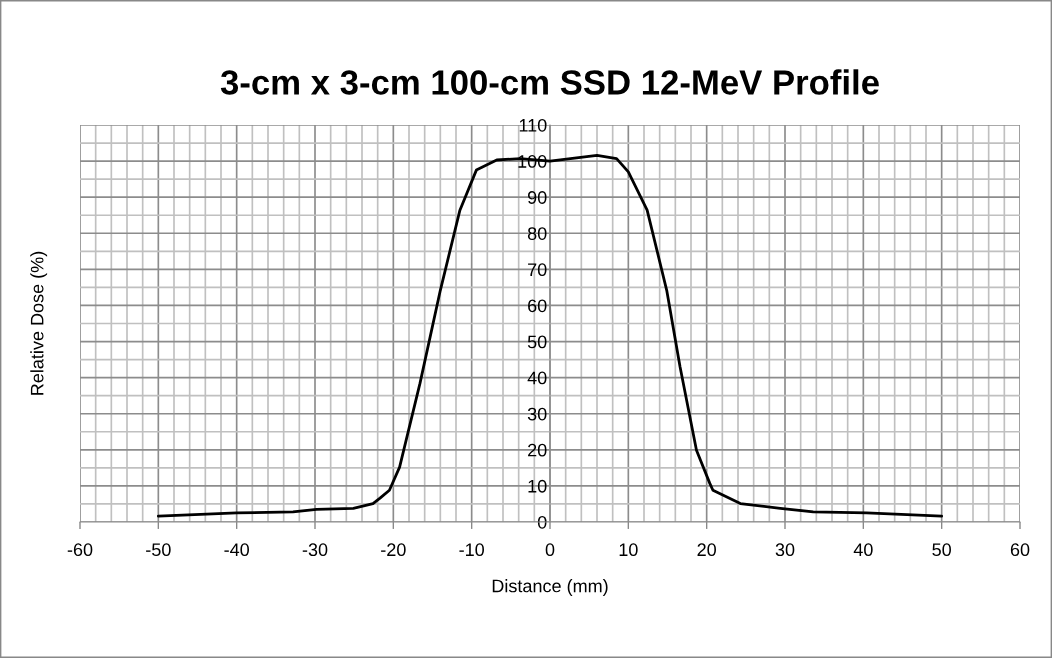 Image resolution: width=1052 pixels, height=658 pixels. I want to click on chart-title: 3-cm x 3-cm 100-cm SSD 12-MeV Profile, so click(549, 82).